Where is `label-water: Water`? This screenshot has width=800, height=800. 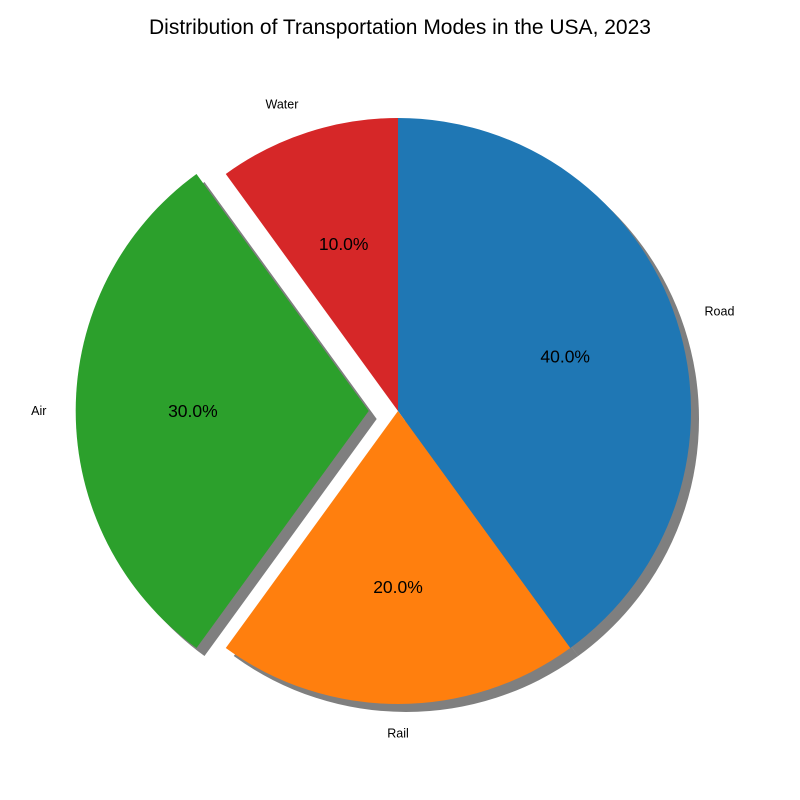
label-water: Water is located at coordinates (282, 104).